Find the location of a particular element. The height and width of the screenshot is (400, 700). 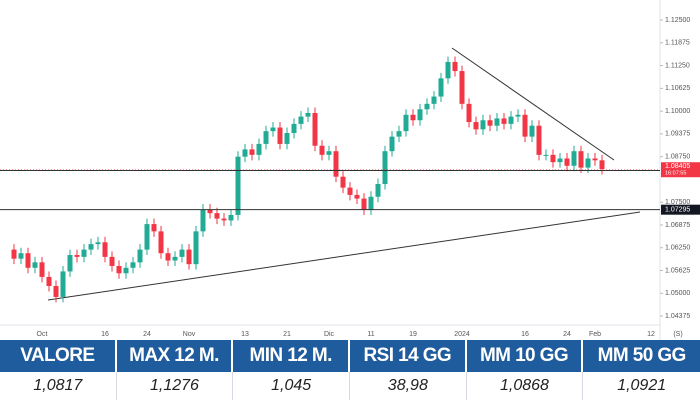

y-tick-label: 1.11250 is located at coordinates (677, 65).